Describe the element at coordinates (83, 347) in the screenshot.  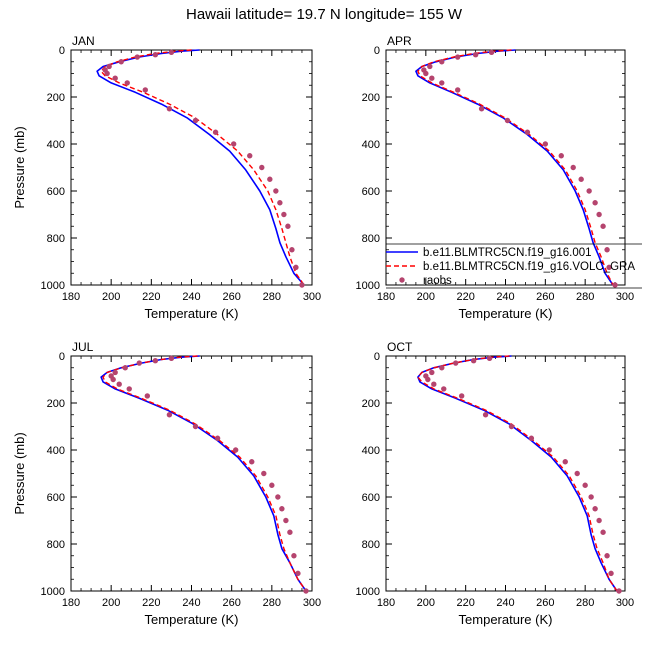
I see `panel-label: JUL` at that location.